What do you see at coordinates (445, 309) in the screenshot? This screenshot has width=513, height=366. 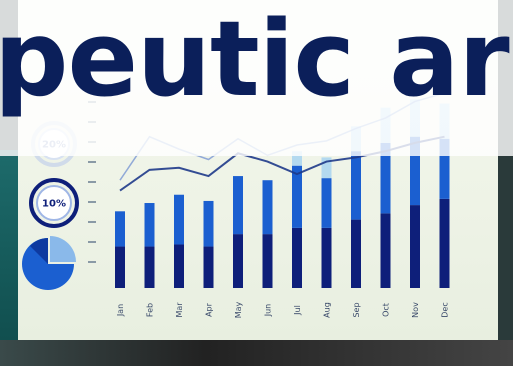 I see `x-tick-label: Dec` at bounding box center [445, 309].